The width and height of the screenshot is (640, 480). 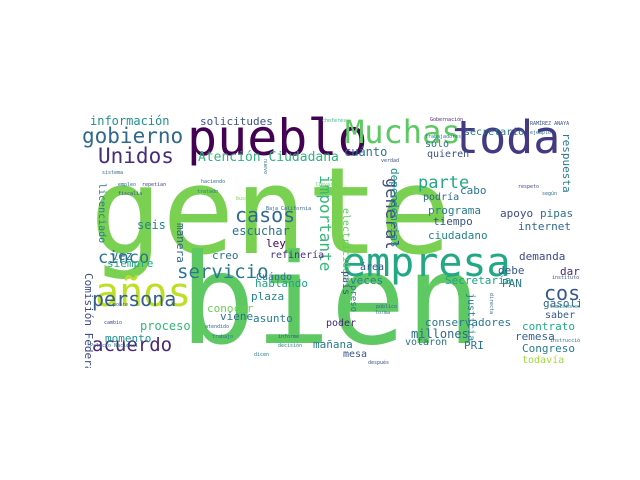 What do you see at coordinates (136, 156) in the screenshot?
I see `cloud-word: Unidos` at bounding box center [136, 156].